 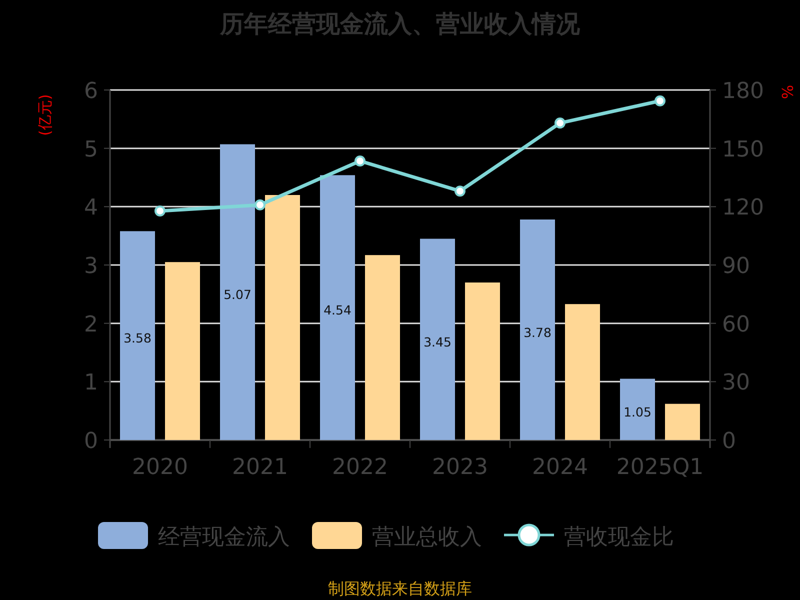 I want to click on data-label: 3.78, so click(x=538, y=332).